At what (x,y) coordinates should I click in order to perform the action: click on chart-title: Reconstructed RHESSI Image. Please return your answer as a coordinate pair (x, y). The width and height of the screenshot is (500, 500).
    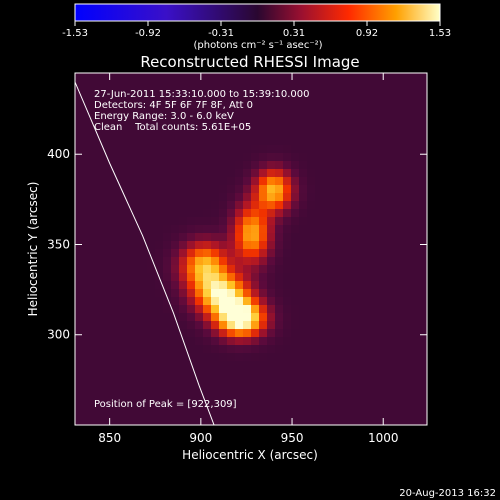
    Looking at the image, I should click on (249, 62).